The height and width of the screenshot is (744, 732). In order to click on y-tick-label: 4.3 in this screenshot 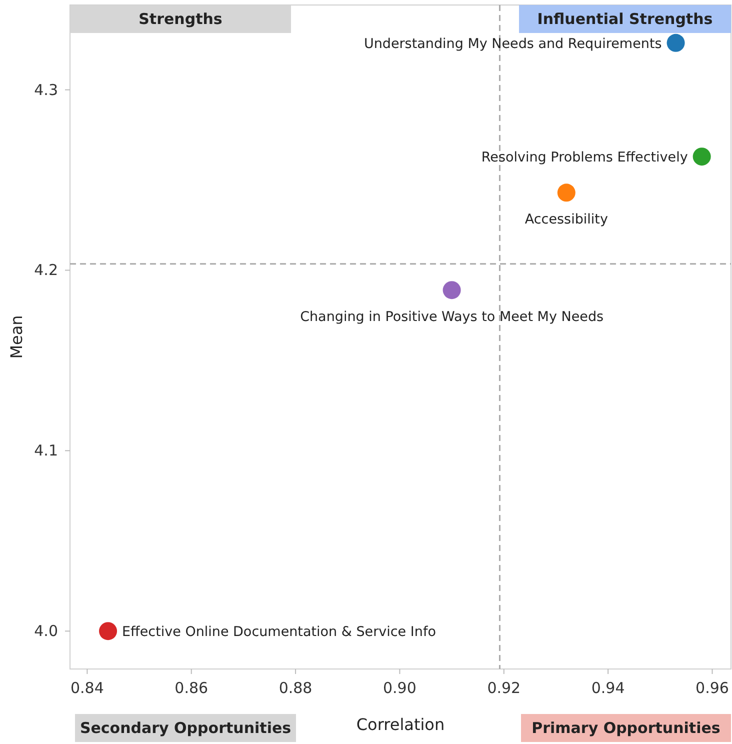, I will do `click(46, 89)`.